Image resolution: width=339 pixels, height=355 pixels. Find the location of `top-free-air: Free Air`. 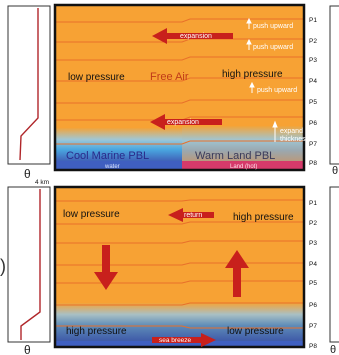

top-free-air: Free Air is located at coordinates (169, 77).